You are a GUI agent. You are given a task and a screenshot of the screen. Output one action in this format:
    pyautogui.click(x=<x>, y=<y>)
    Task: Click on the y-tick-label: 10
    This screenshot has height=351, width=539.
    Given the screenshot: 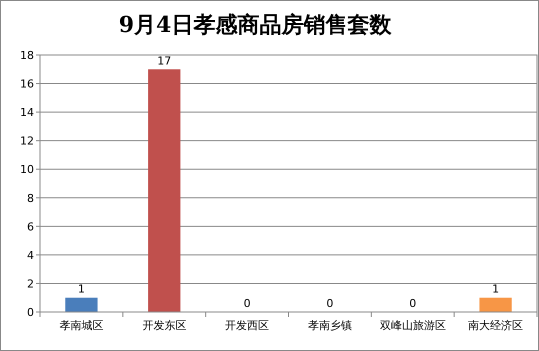 What is the action you would take?
    pyautogui.click(x=27, y=169)
    